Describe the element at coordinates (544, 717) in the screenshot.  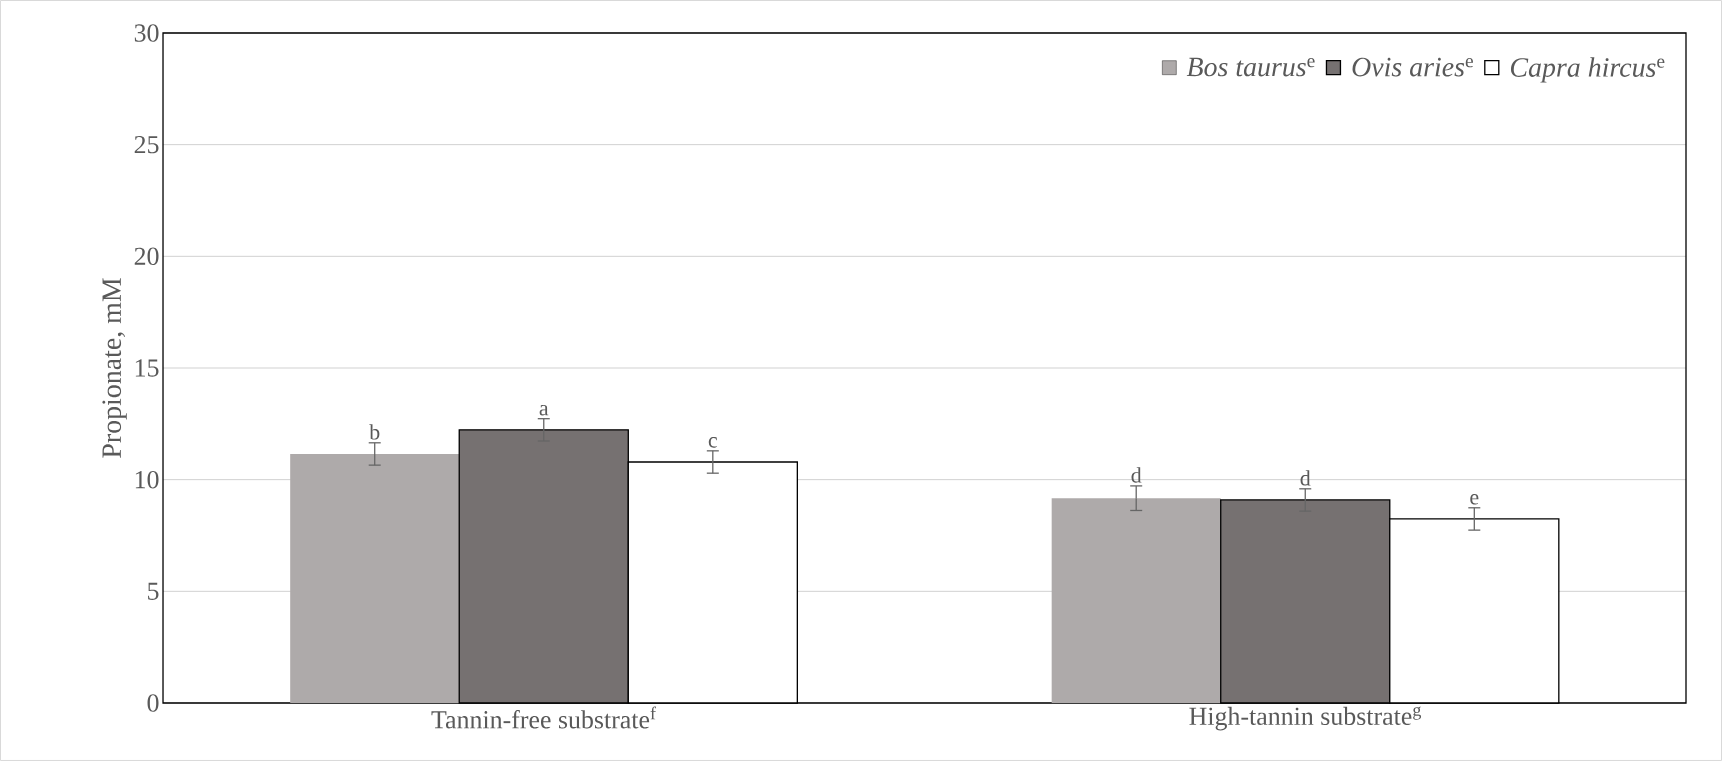
I see `x-tick-label: Tannin-free substrate$^{f}$` at that location.